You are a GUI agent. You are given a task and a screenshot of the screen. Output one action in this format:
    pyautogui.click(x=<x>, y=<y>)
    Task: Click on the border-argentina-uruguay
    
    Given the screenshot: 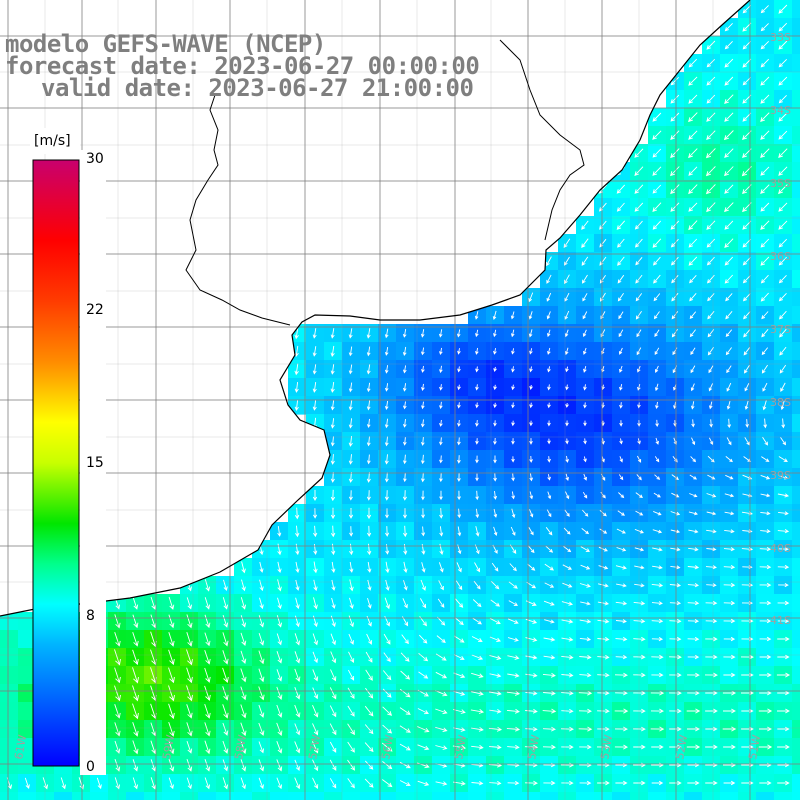 What is the action you would take?
    pyautogui.click(x=238, y=210)
    